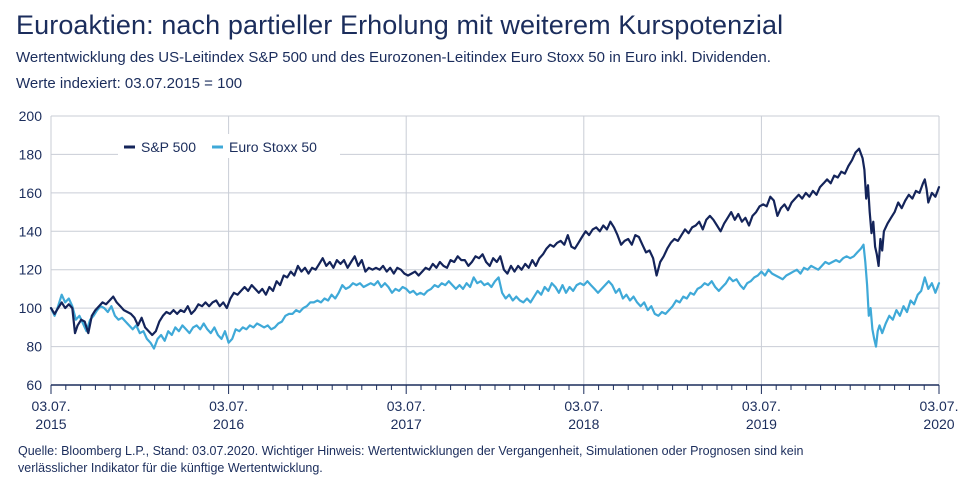 This screenshot has width=975, height=497. What do you see at coordinates (31, 116) in the screenshot?
I see `y-tick-label: 200` at bounding box center [31, 116].